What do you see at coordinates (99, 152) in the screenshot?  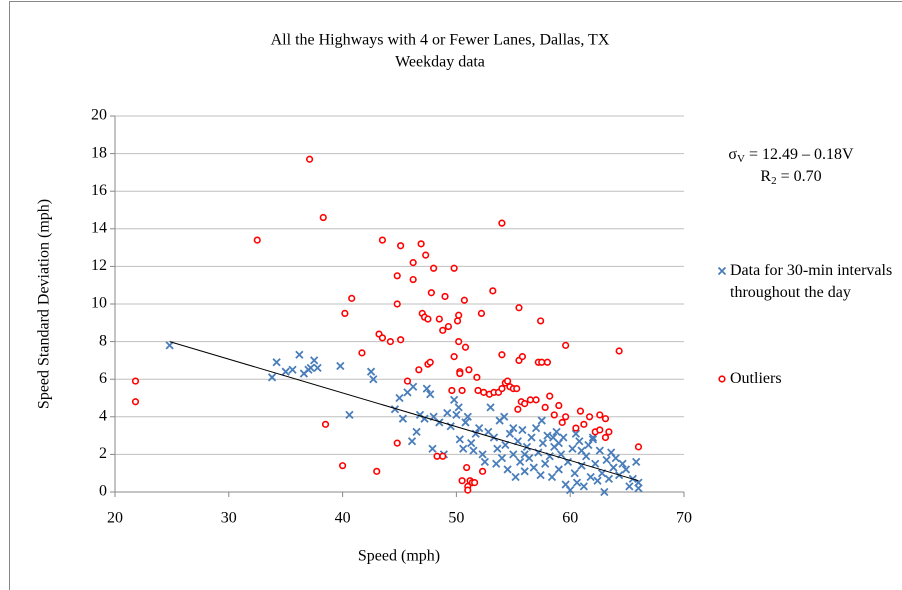 I see `y-tick-label: 18` at bounding box center [99, 152].